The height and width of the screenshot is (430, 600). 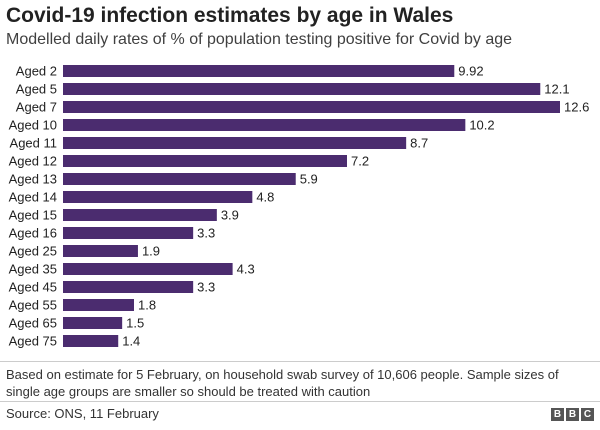 I want to click on value-label: 1.8, so click(x=147, y=305).